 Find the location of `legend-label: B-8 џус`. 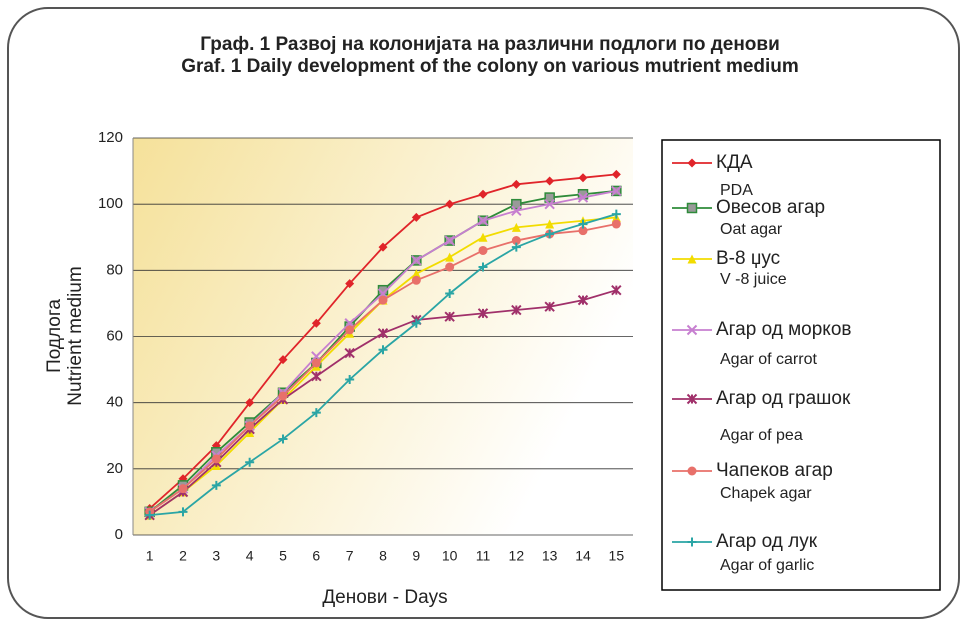

legend-label: B-8 џус is located at coordinates (748, 258).